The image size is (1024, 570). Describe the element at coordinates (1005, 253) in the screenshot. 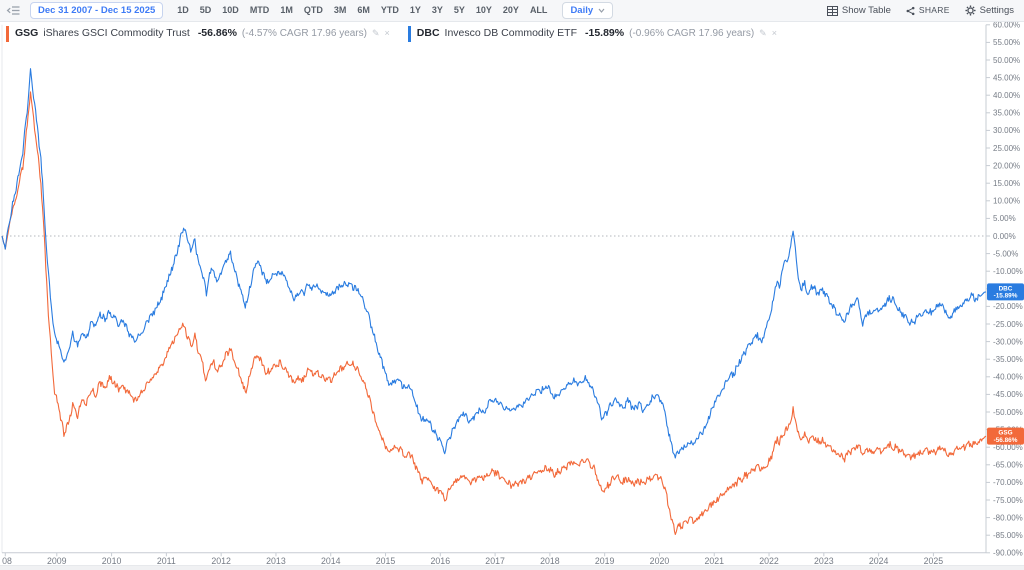

I see `svg-text: -5.00%` at that location.